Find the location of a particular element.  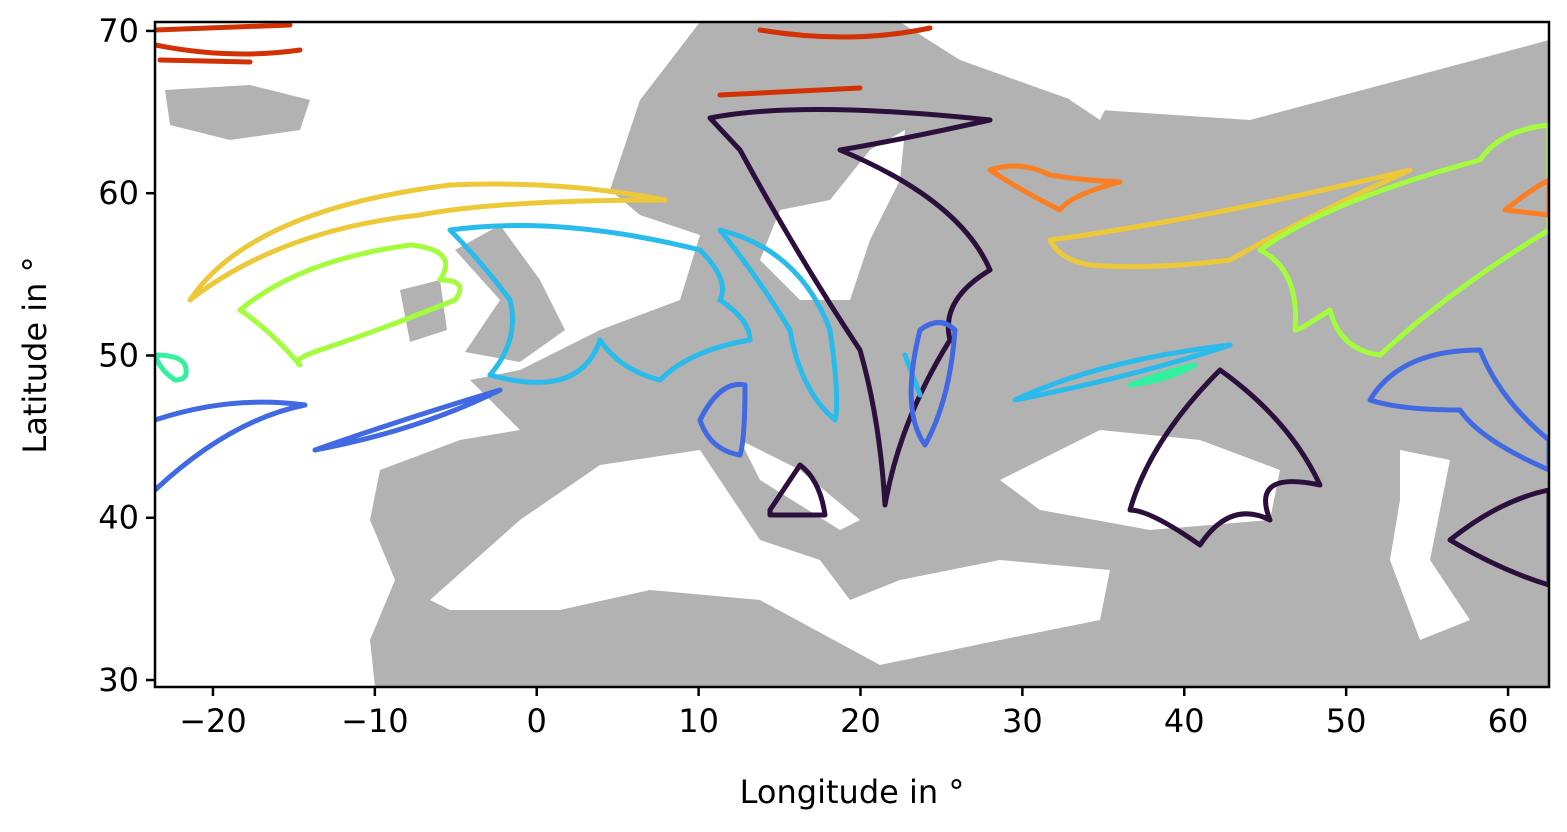

x-tick-label: 0 is located at coordinates (537, 721).